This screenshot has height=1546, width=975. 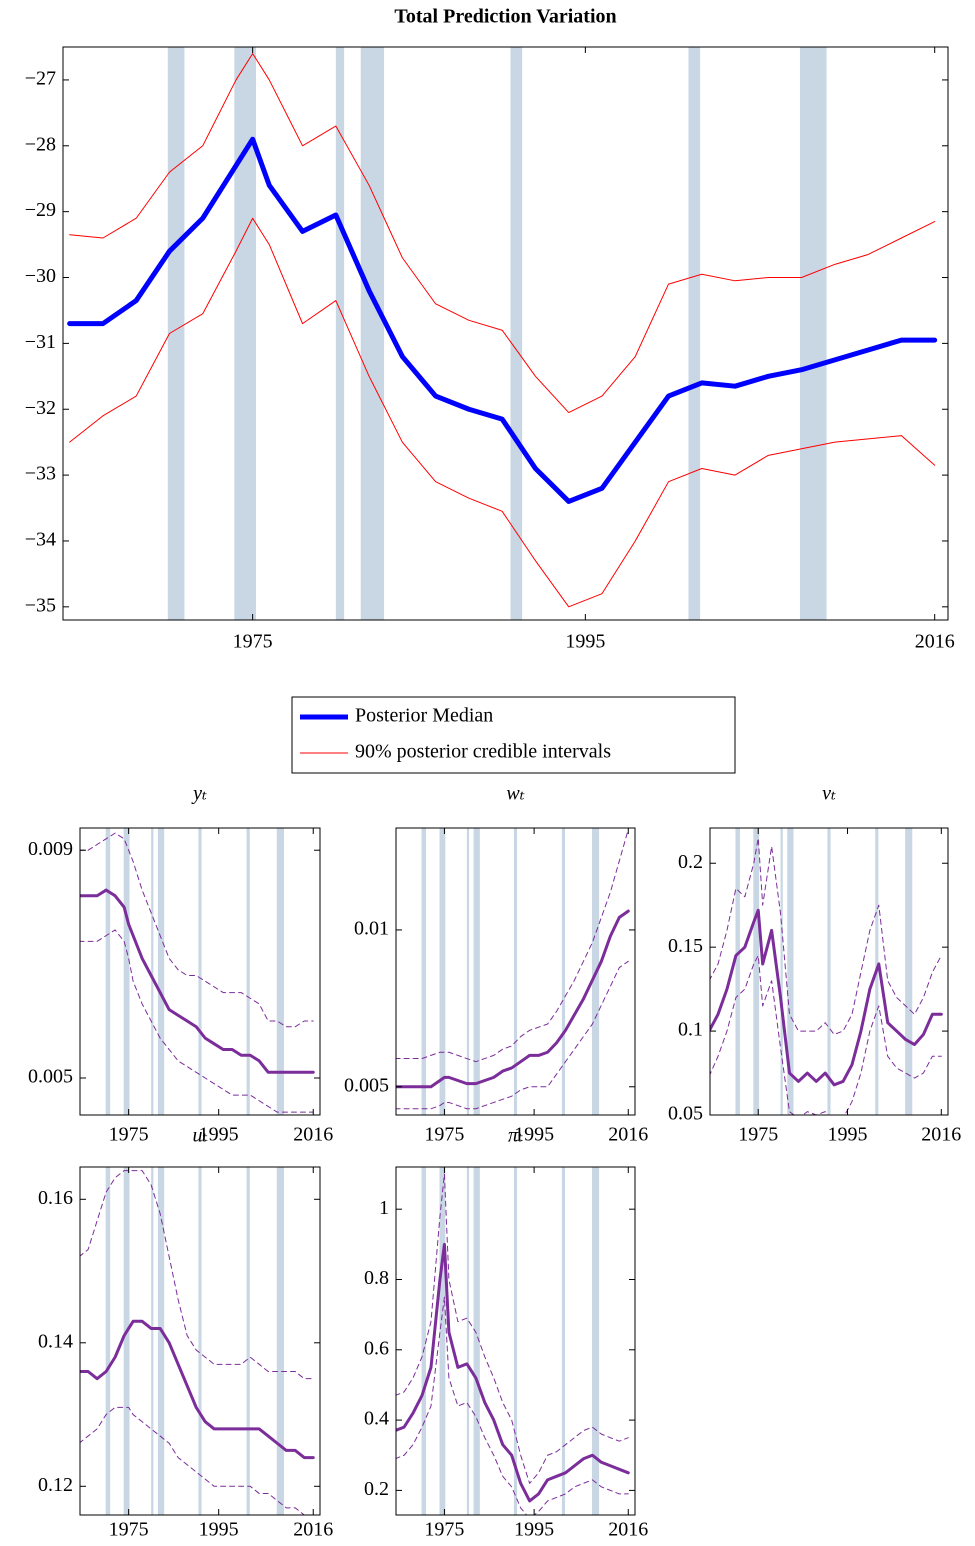 I want to click on y-tick-label: 0.8, so click(x=376, y=1278).